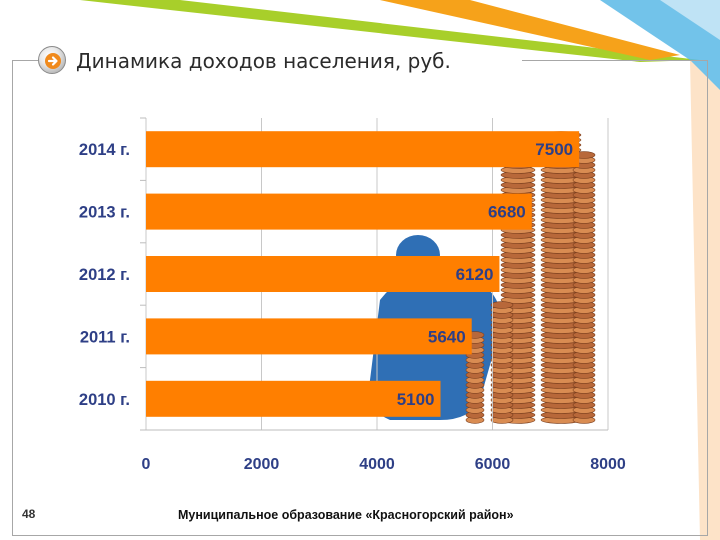  Describe the element at coordinates (105, 337) in the screenshot. I see `category-label: 2011 г.` at that location.